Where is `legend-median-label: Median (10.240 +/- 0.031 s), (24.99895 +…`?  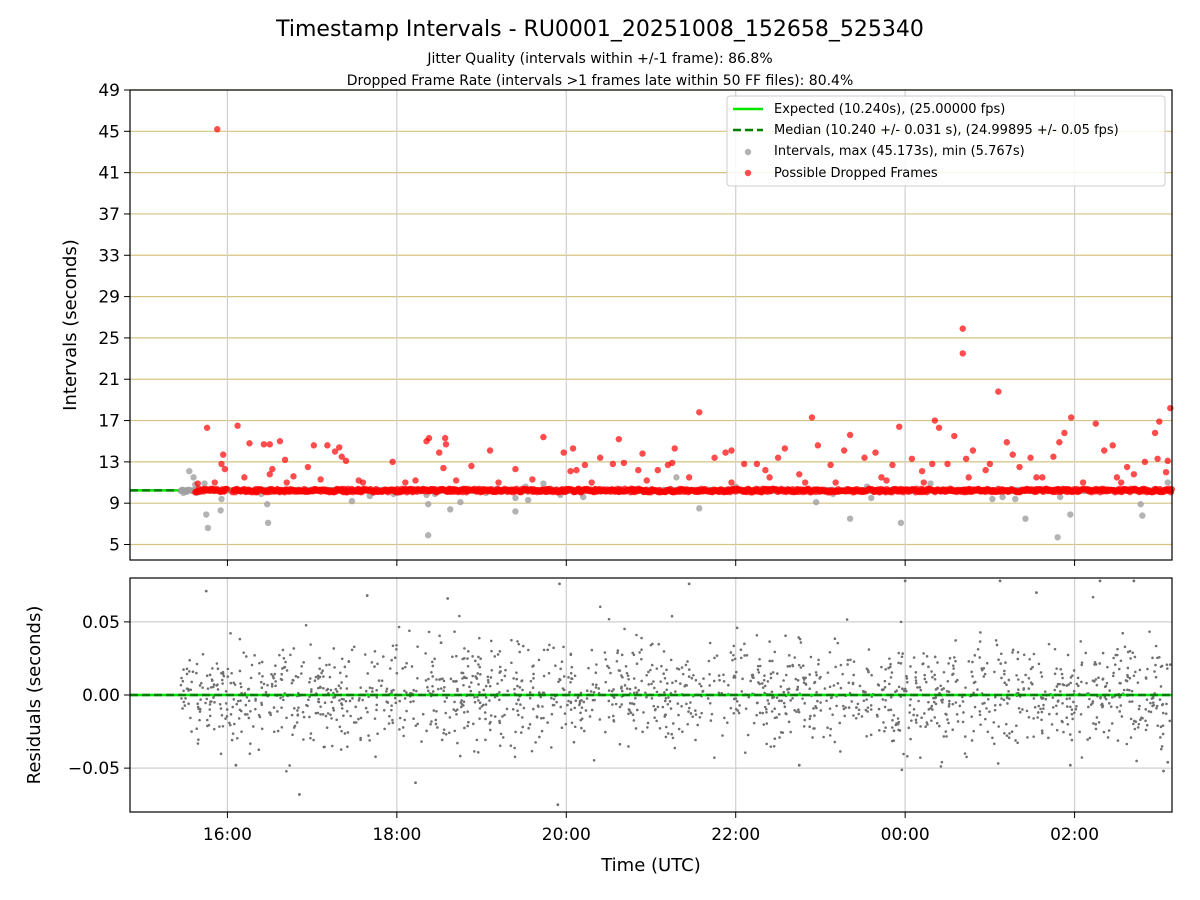 legend-median-label: Median (10.240 +/- 0.031 s), (24.99895 +… is located at coordinates (946, 130).